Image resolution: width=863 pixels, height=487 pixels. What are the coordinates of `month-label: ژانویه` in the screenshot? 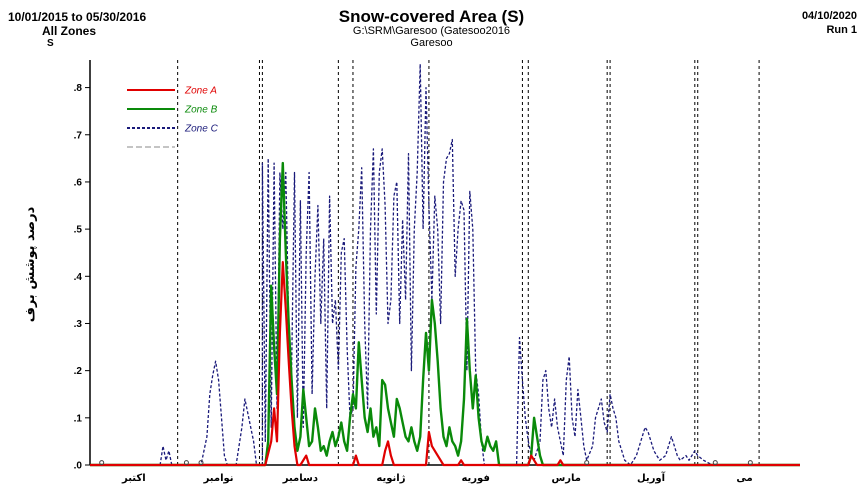 It's located at (390, 478).